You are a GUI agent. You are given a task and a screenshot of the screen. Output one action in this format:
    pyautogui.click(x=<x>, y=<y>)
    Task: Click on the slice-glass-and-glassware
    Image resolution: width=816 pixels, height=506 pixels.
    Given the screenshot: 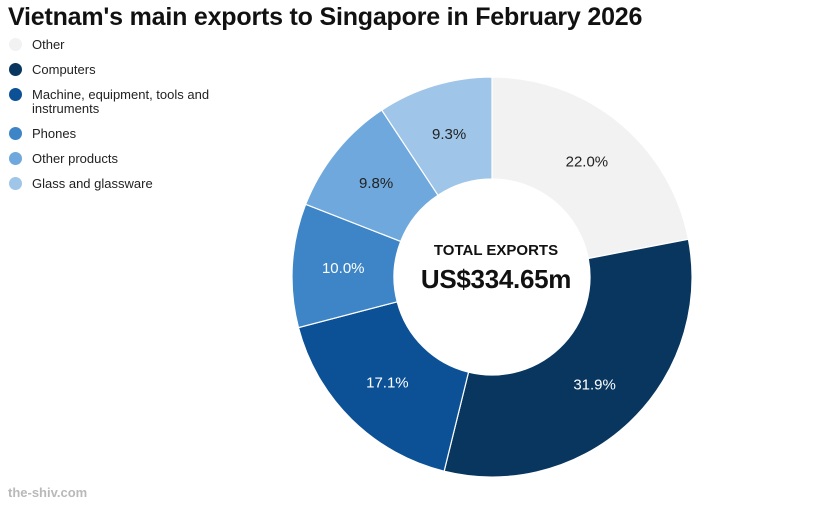 What is the action you would take?
    pyautogui.click(x=436, y=136)
    